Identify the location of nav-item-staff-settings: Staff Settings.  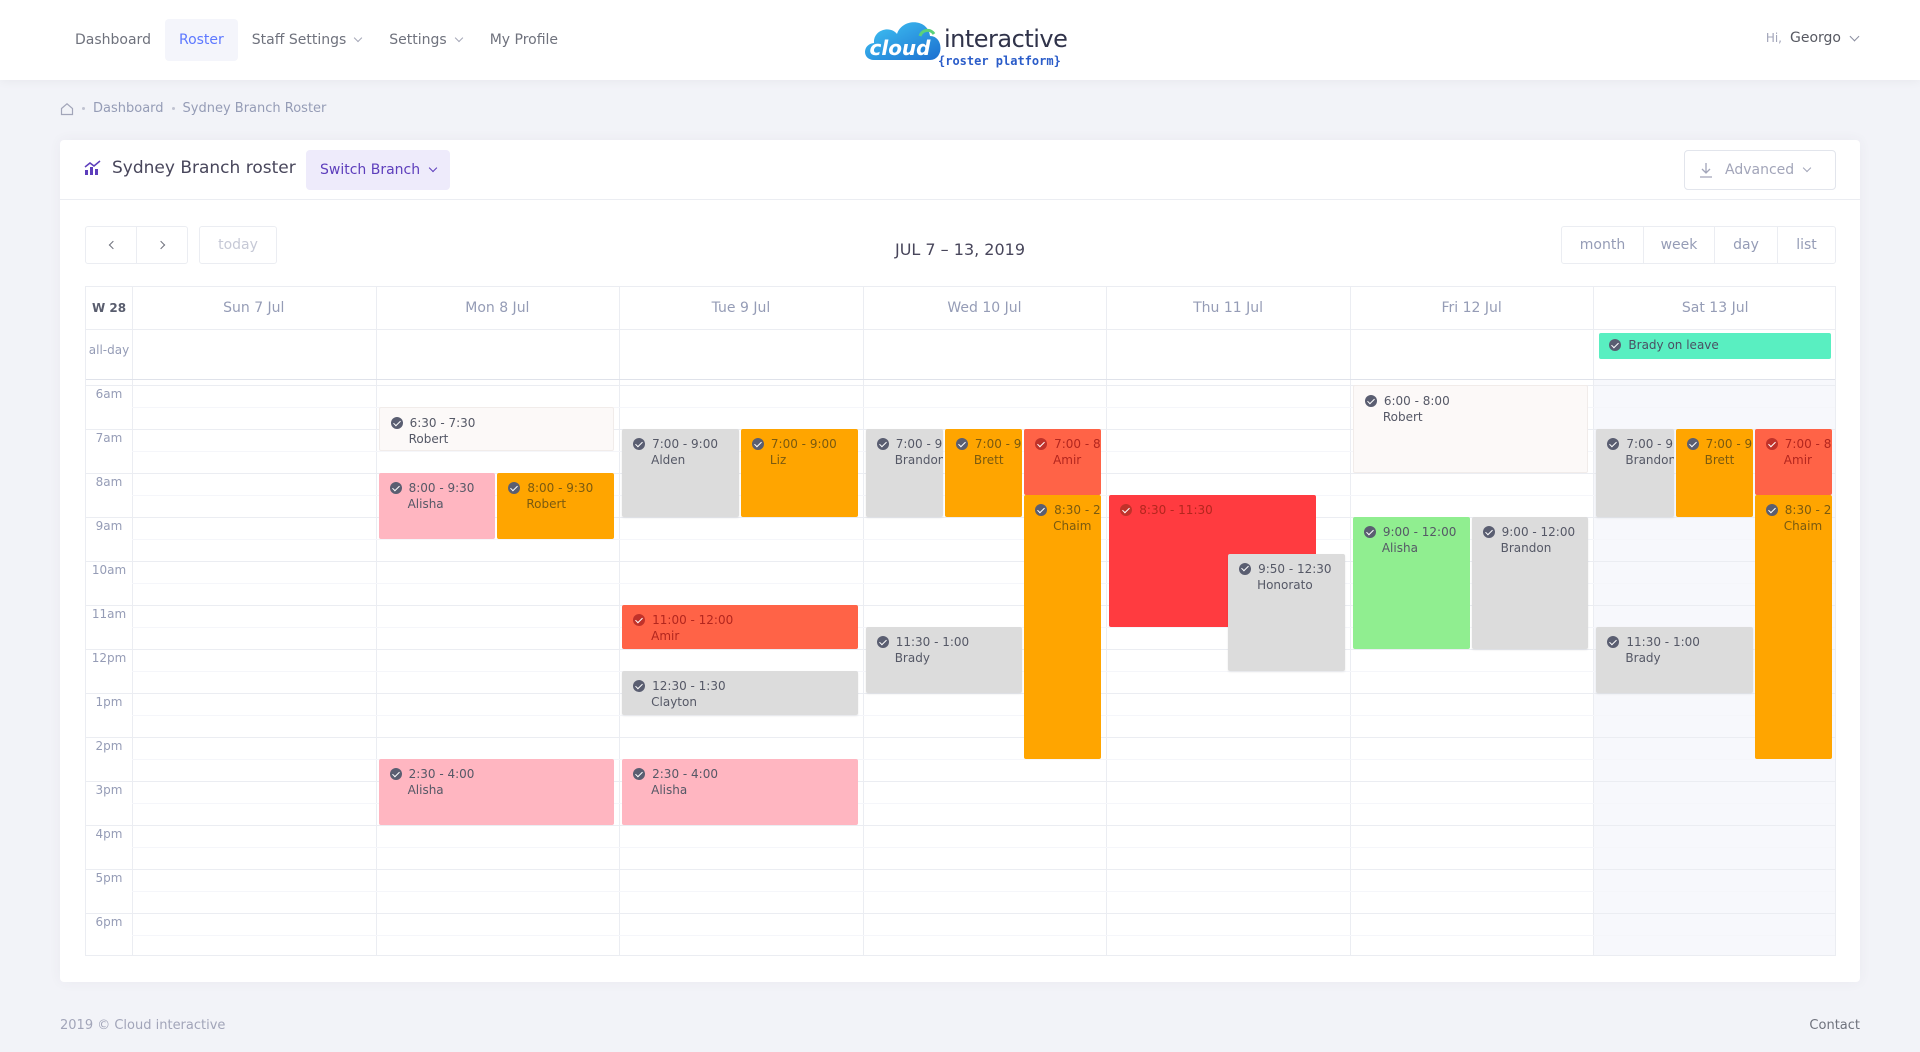
(306, 40).